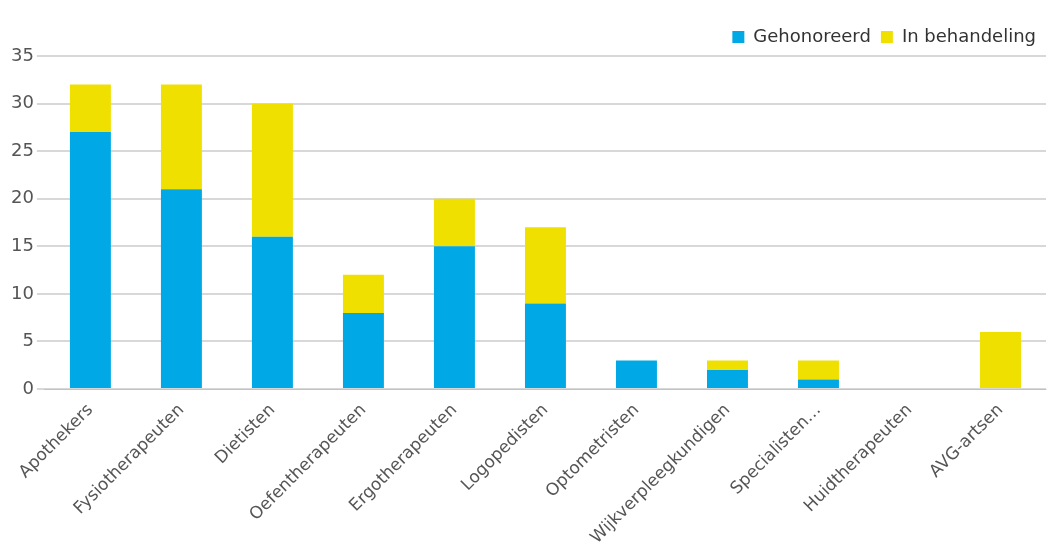 The image size is (1064, 559). What do you see at coordinates (968, 35) in the screenshot?
I see `legend-label: In behandeling` at bounding box center [968, 35].